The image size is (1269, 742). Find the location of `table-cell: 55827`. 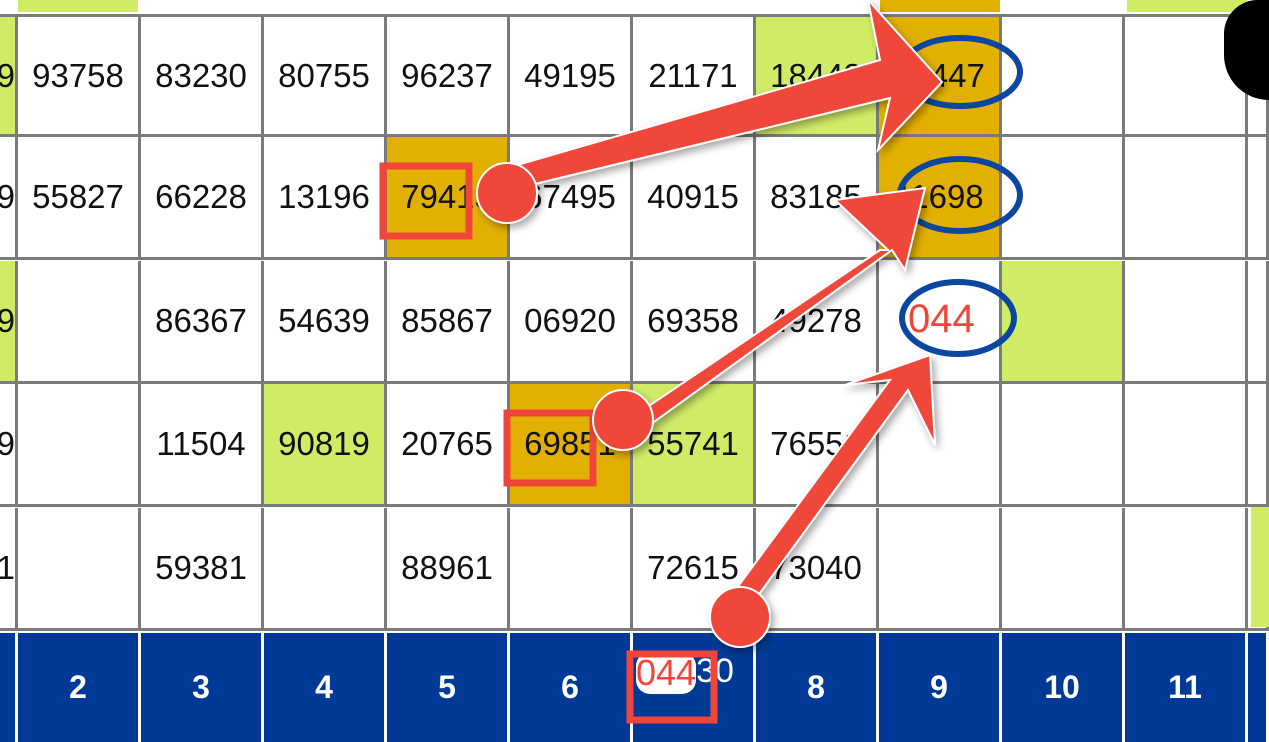

table-cell: 55827 is located at coordinates (79, 199).